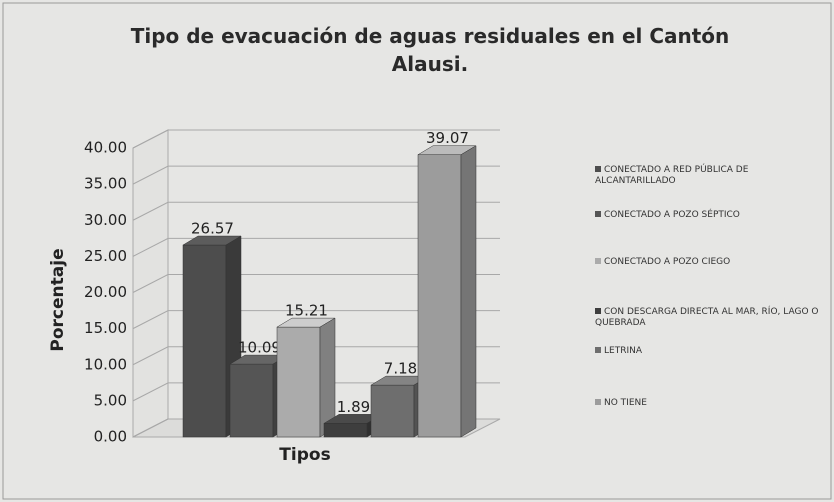 The width and height of the screenshot is (834, 502). What do you see at coordinates (105, 328) in the screenshot?
I see `y-tick-label: 15.00` at bounding box center [105, 328].